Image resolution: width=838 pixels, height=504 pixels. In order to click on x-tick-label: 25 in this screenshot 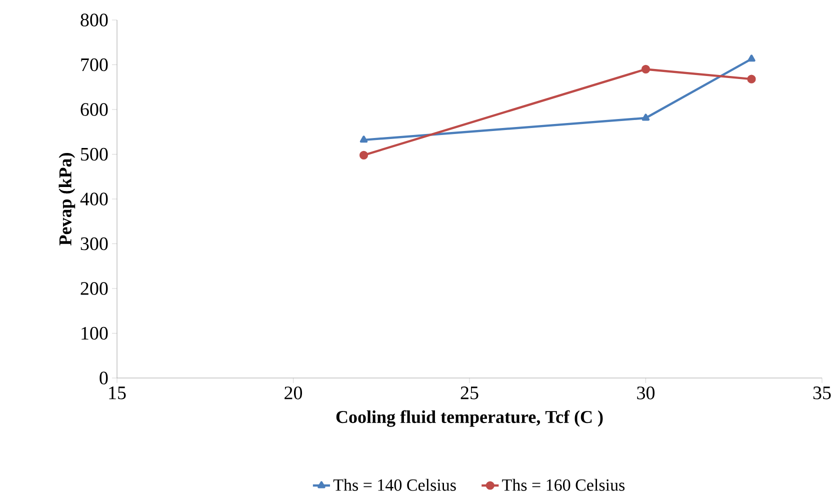, I will do `click(469, 393)`.